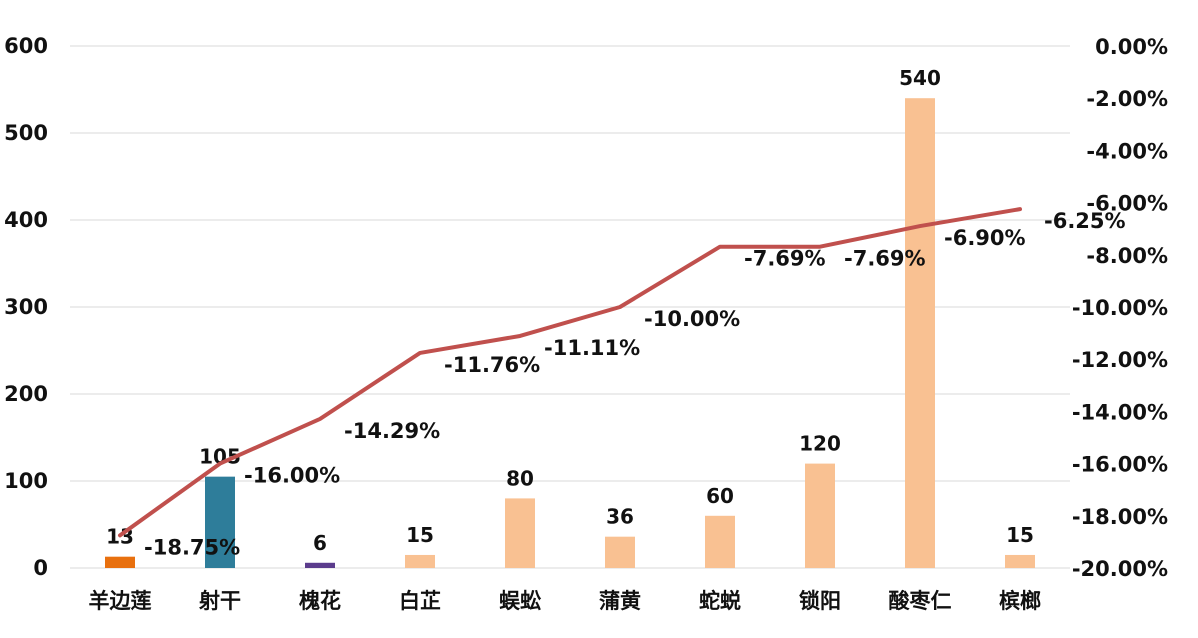  What do you see at coordinates (40, 568) in the screenshot?
I see `left-tick-label: 0` at bounding box center [40, 568].